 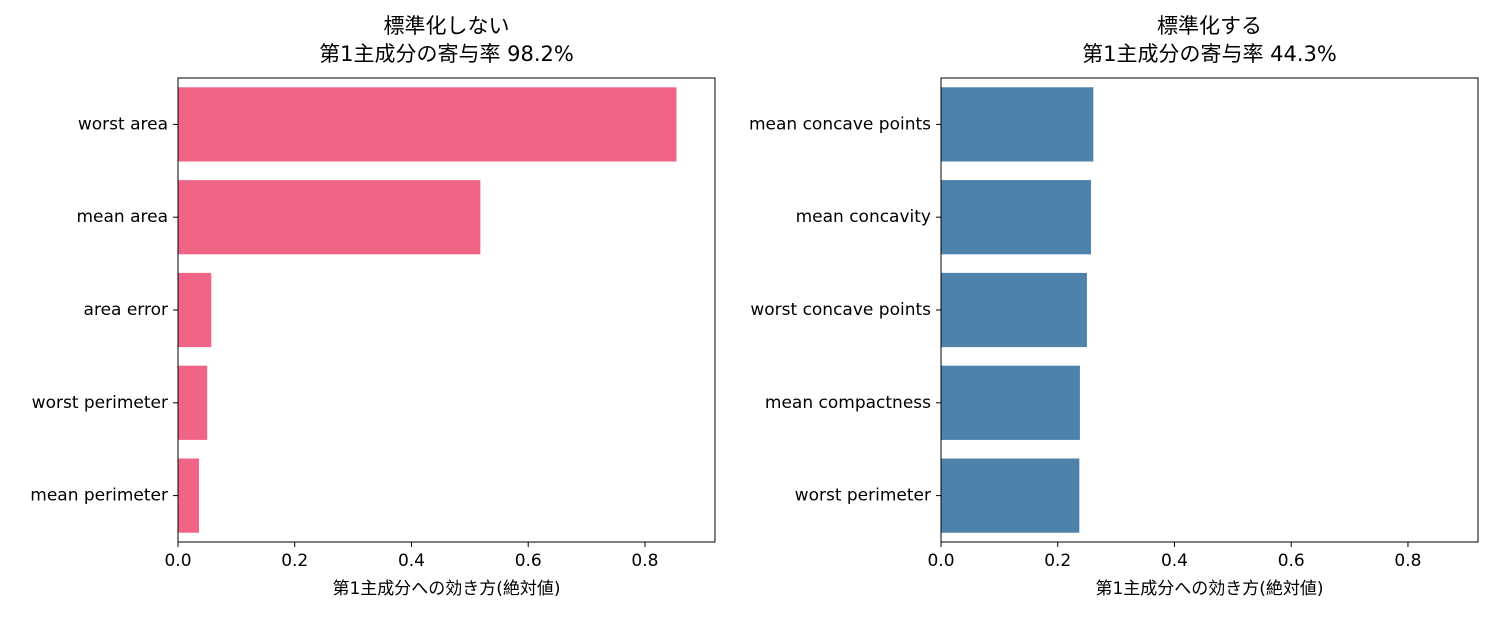 I want to click on y-tick-label: mean perimeter, so click(x=99, y=496).